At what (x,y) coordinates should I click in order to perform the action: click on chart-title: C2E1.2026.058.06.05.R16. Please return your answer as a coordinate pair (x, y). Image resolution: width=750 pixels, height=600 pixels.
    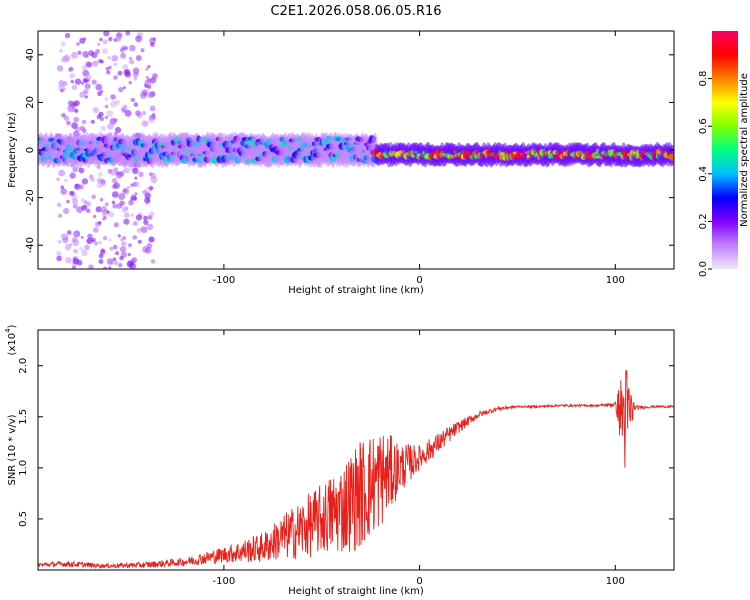
    Looking at the image, I should click on (355, 11).